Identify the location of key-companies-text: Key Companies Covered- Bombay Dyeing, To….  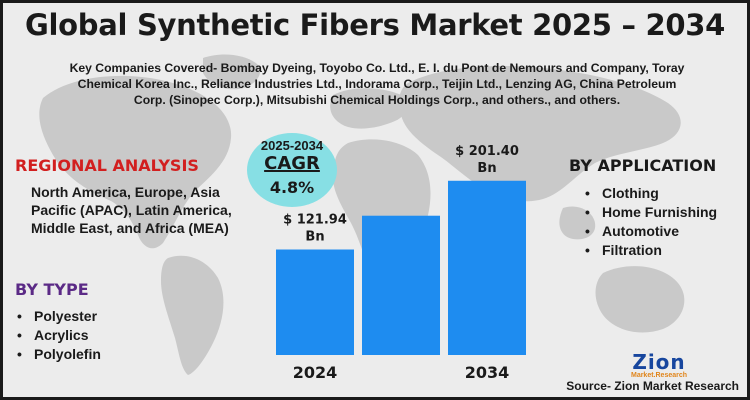
(377, 84).